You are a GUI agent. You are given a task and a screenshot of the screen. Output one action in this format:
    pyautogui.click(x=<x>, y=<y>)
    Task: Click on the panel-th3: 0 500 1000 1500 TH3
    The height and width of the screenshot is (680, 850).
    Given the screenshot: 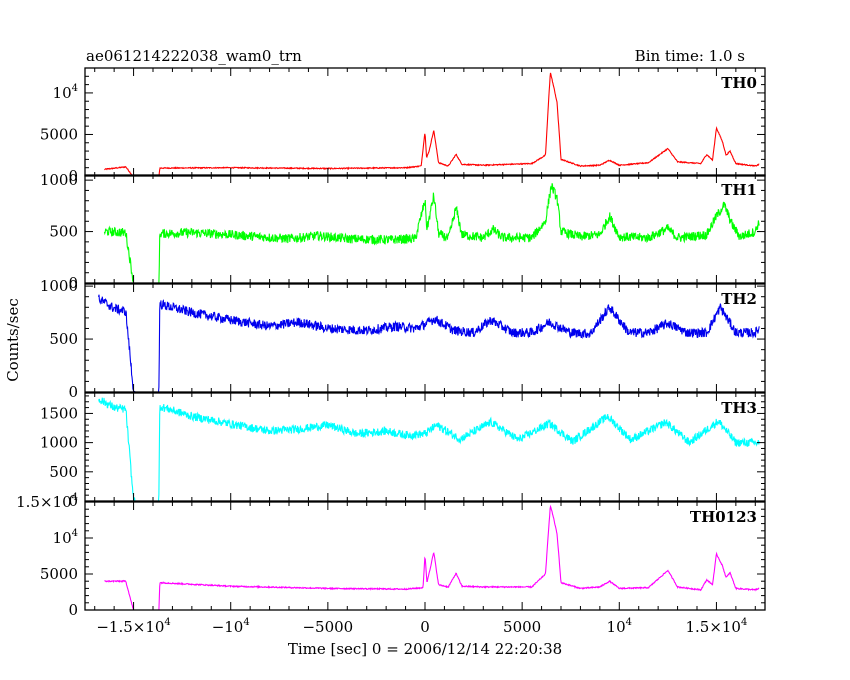 What is the action you would take?
    pyautogui.click(x=403, y=451)
    